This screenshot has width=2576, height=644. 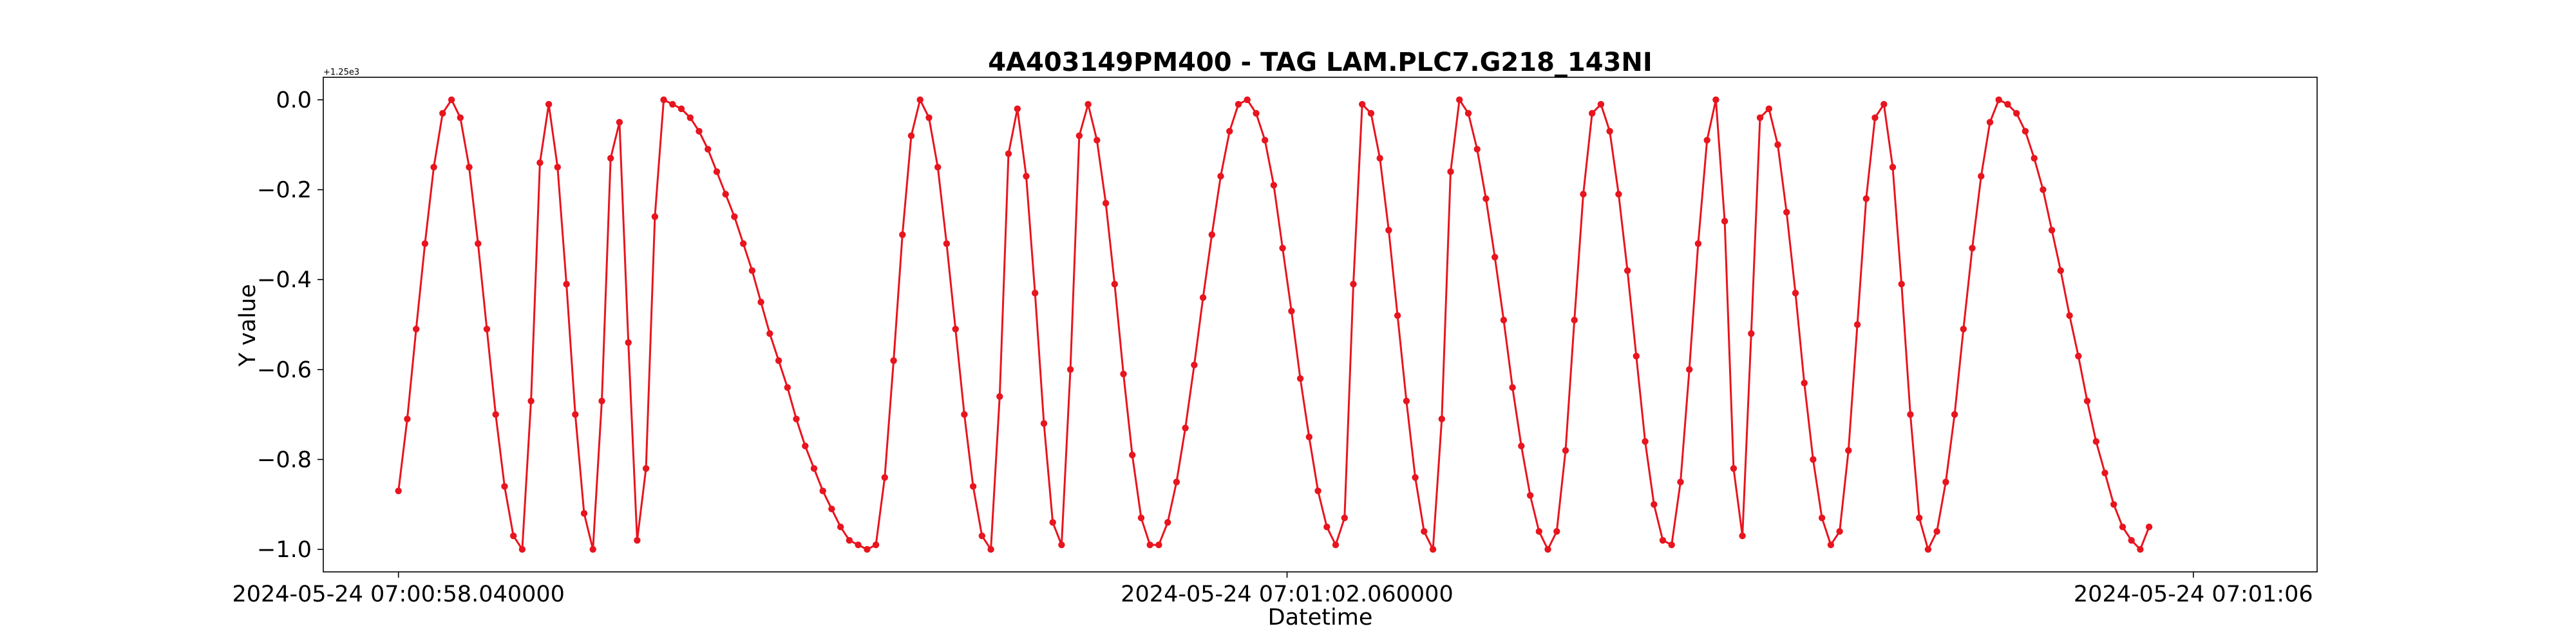 What do you see at coordinates (398, 594) in the screenshot?
I see `x-tick-label: 2024-05-24 07:00:58.040000` at bounding box center [398, 594].